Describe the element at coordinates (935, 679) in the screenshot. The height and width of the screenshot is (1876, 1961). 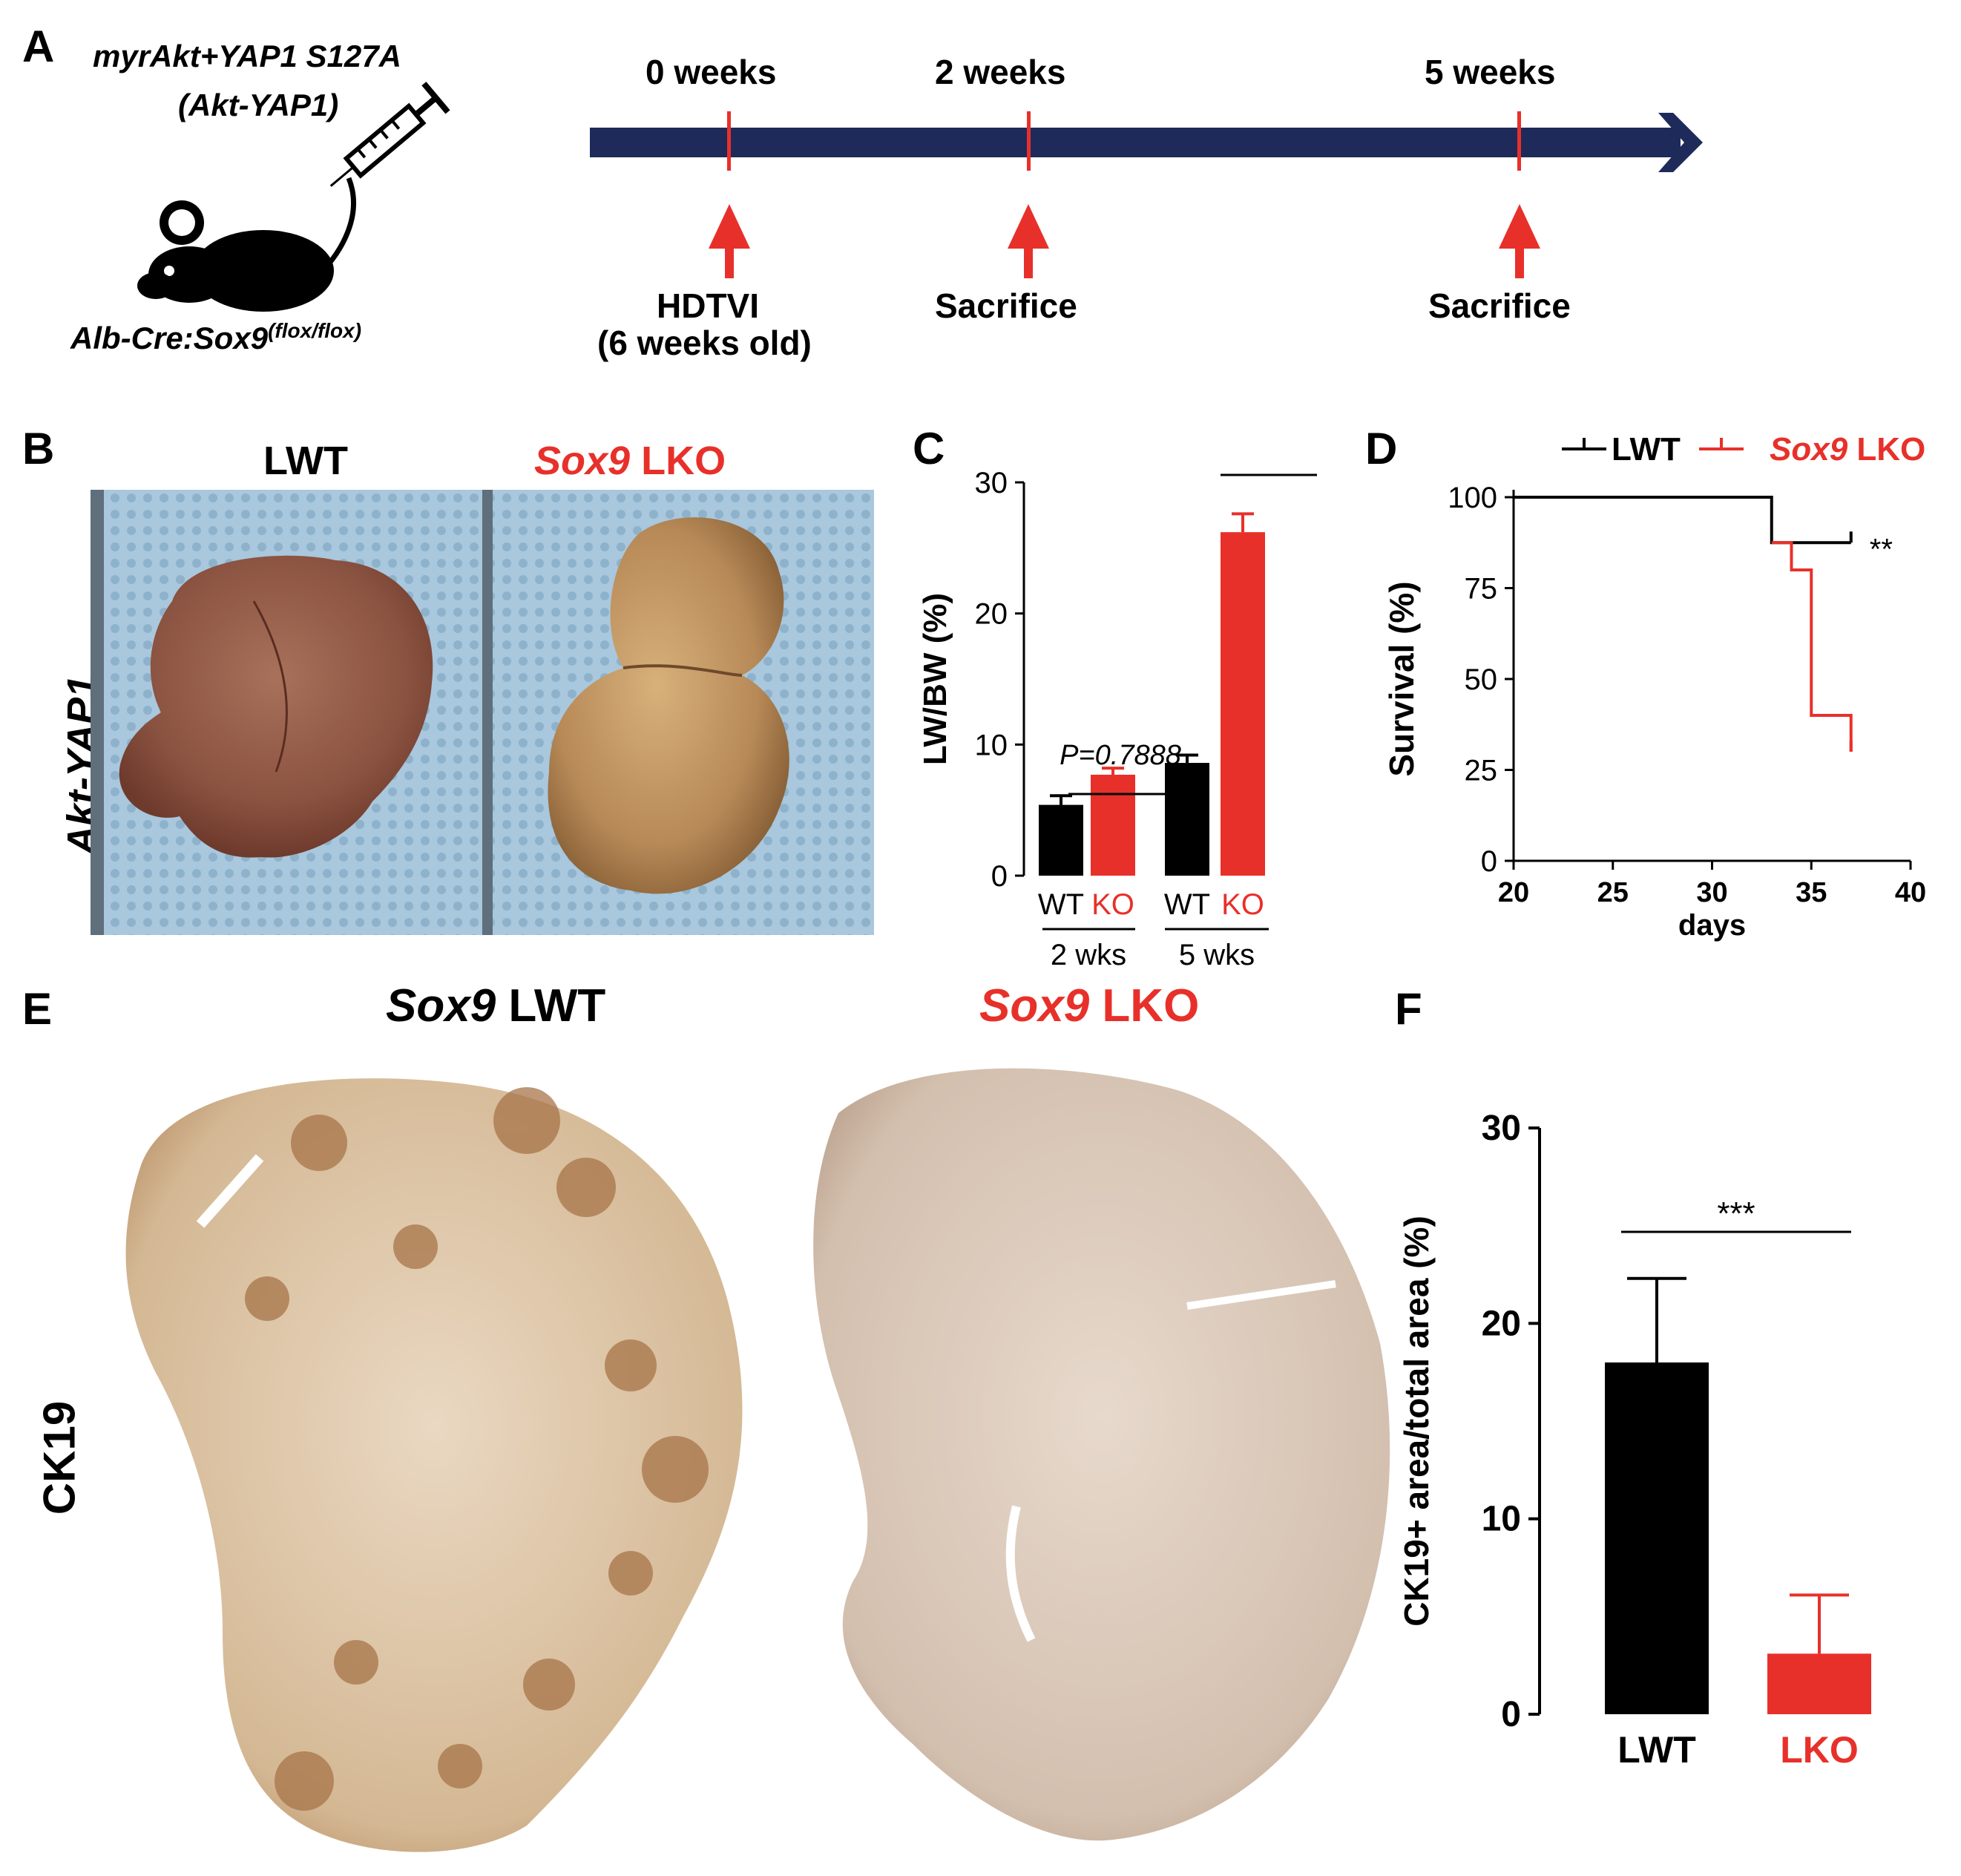
I see `y-axis-label: LW/BW (%)` at that location.